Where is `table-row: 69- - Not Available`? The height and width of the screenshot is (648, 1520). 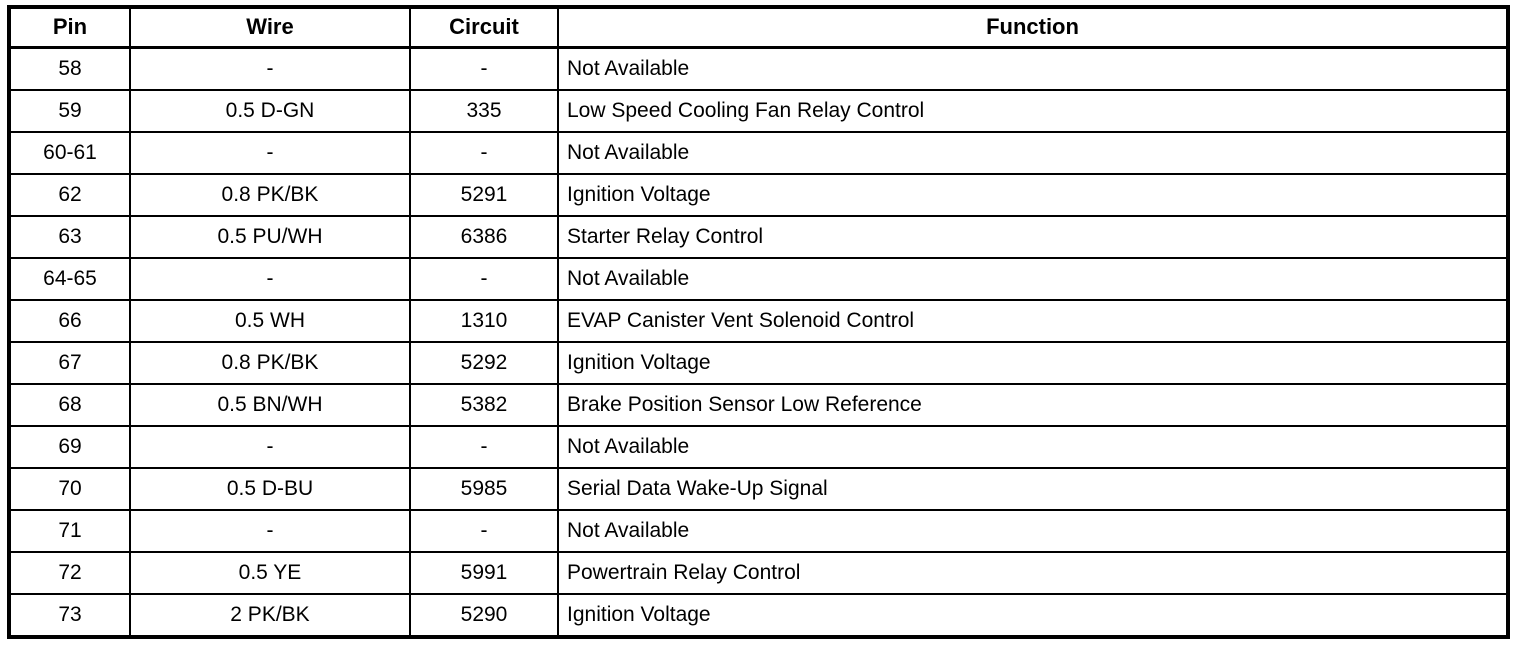
table-row: 69- - Not Available is located at coordinates (758, 447).